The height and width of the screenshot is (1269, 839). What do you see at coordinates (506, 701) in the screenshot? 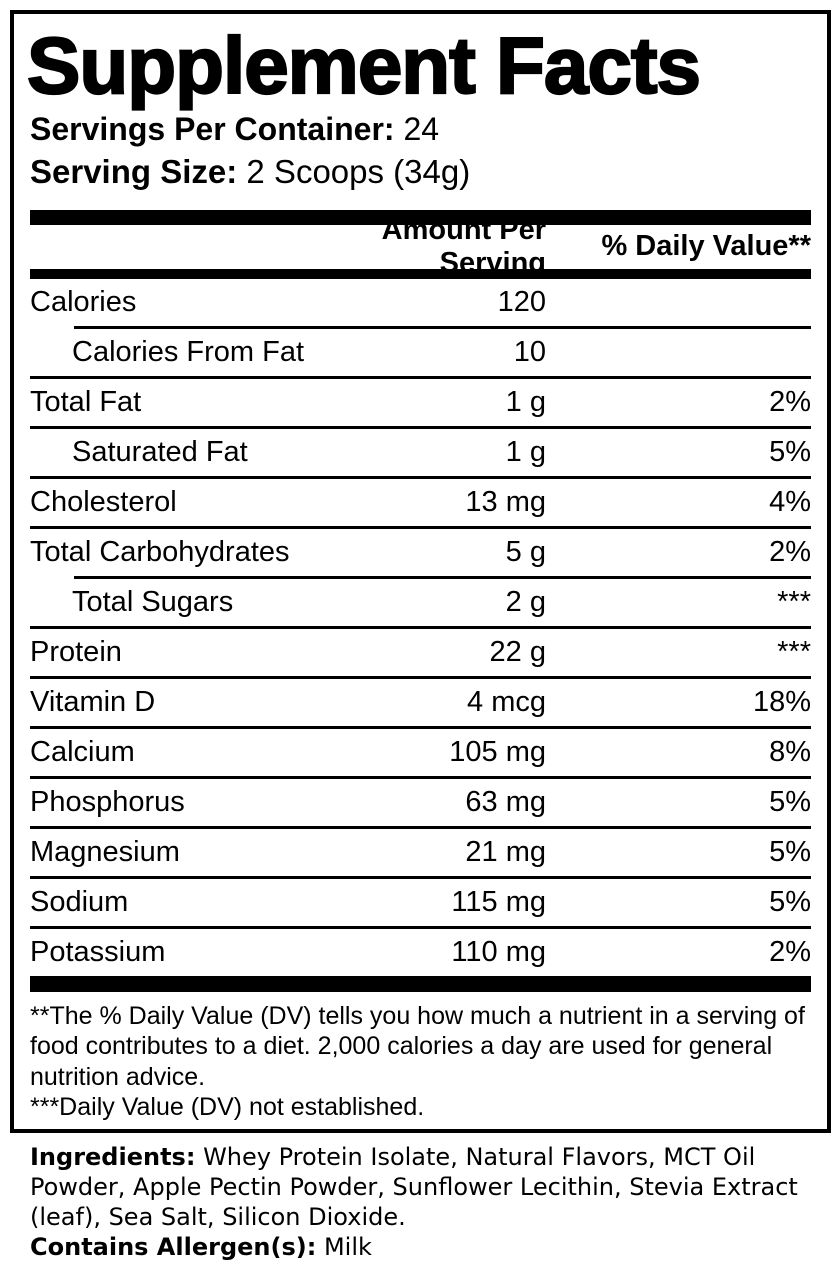
I see `nutrient-amount: 4 mcg` at bounding box center [506, 701].